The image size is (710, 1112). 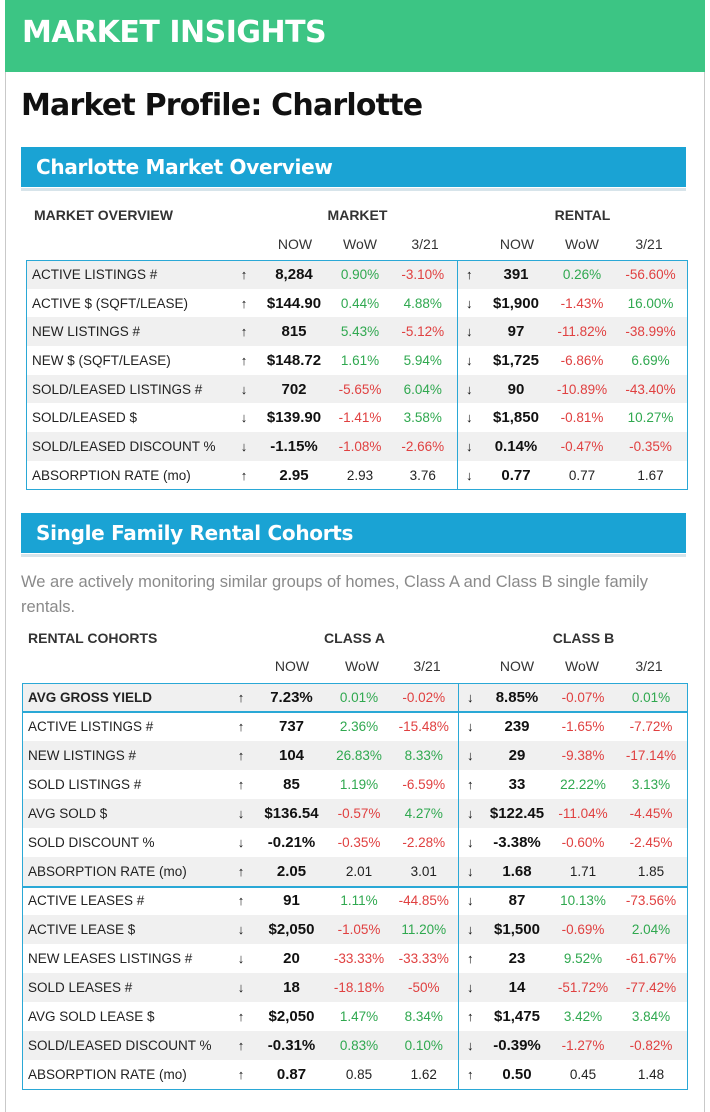 I want to click on value-since-3-21: 4.88%, so click(x=422, y=303).